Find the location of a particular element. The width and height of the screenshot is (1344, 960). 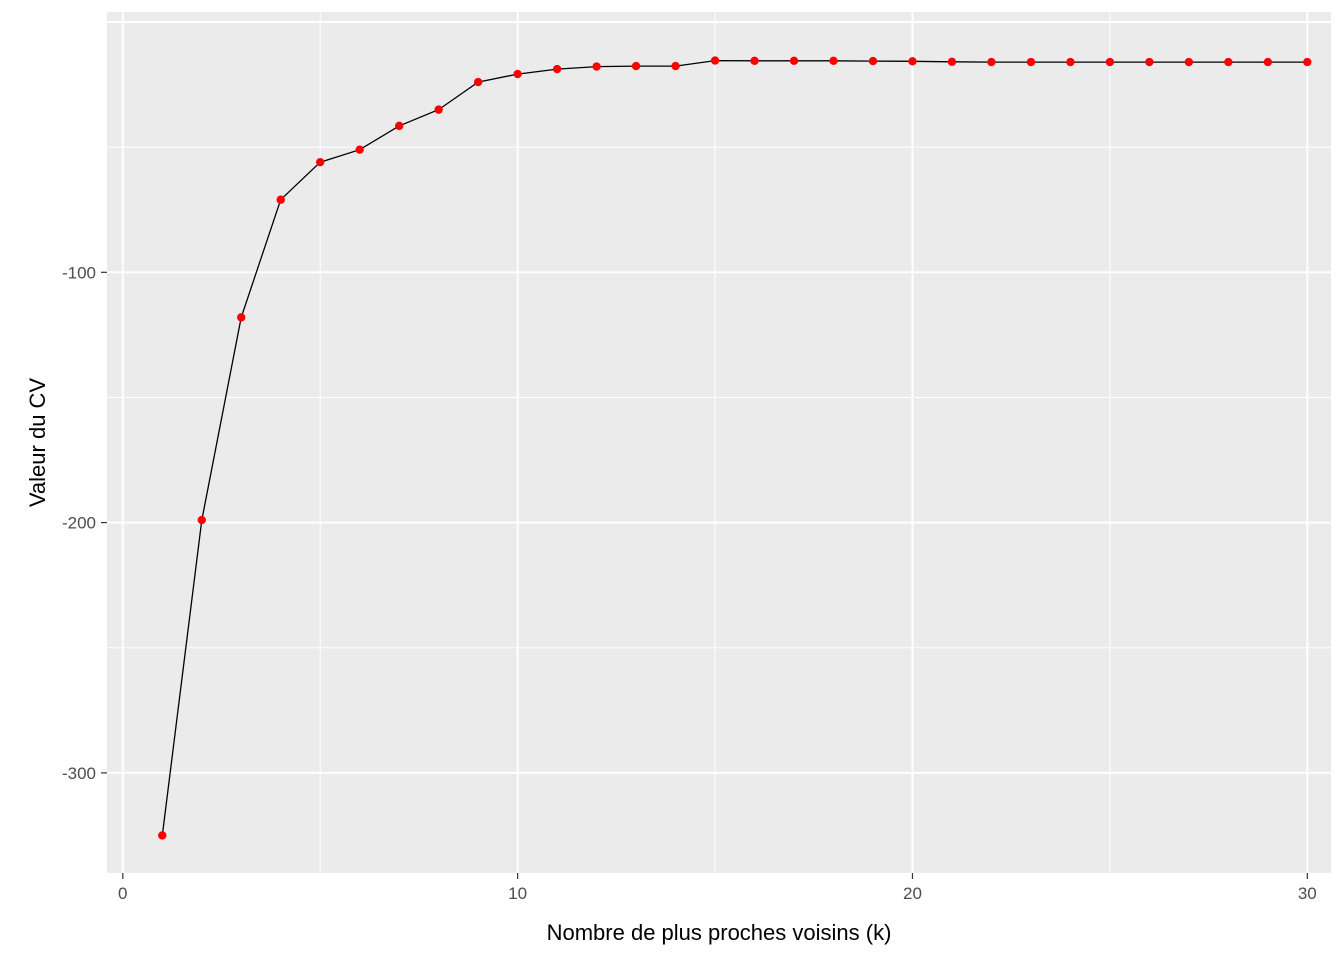

x-axis: 0 10 20 30 is located at coordinates (717, 888).